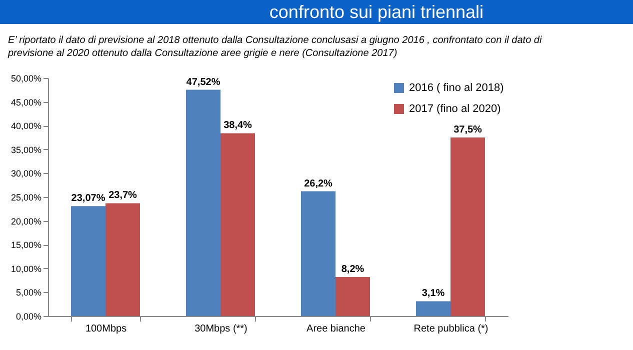 This screenshot has height=350, width=633. I want to click on y-tick-label: 25,00%, so click(26, 197).